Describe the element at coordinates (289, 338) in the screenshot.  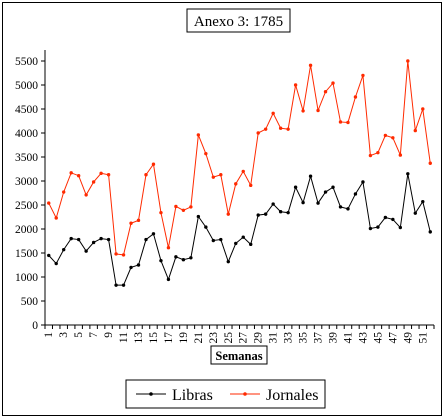
I see `x-tick-label: 33` at that location.